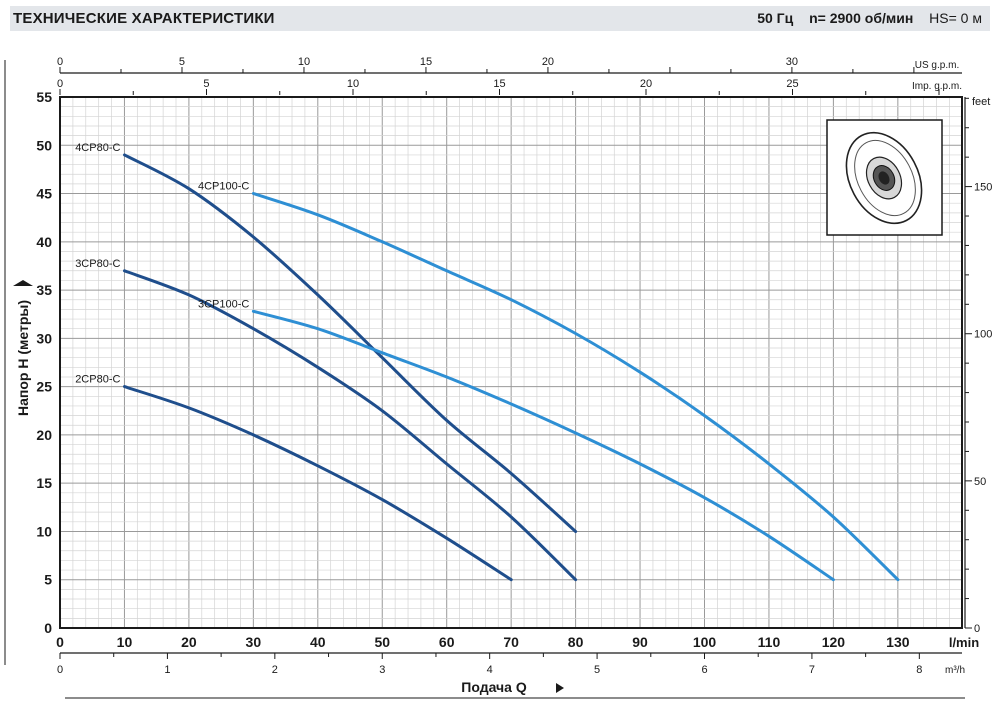 This screenshot has width=1000, height=701. Describe the element at coordinates (304, 62) in the screenshot. I see `usgpm-tick-label: 10` at that location.